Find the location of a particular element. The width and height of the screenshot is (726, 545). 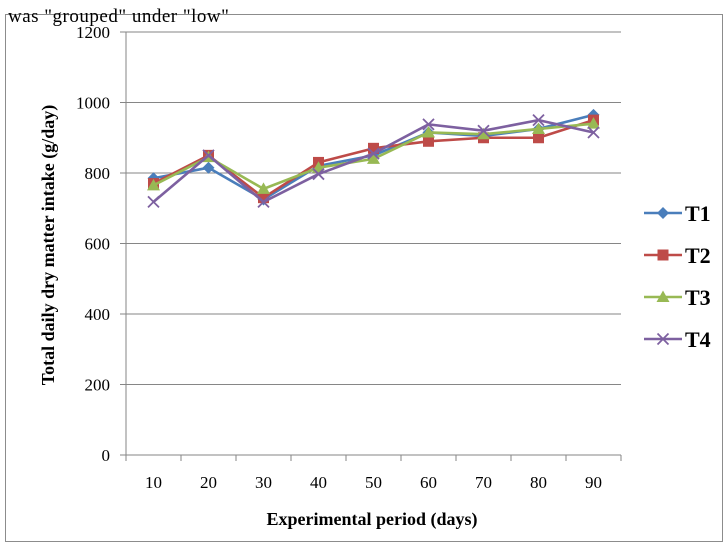

legend-item-t3: T3 is located at coordinates (677, 297).